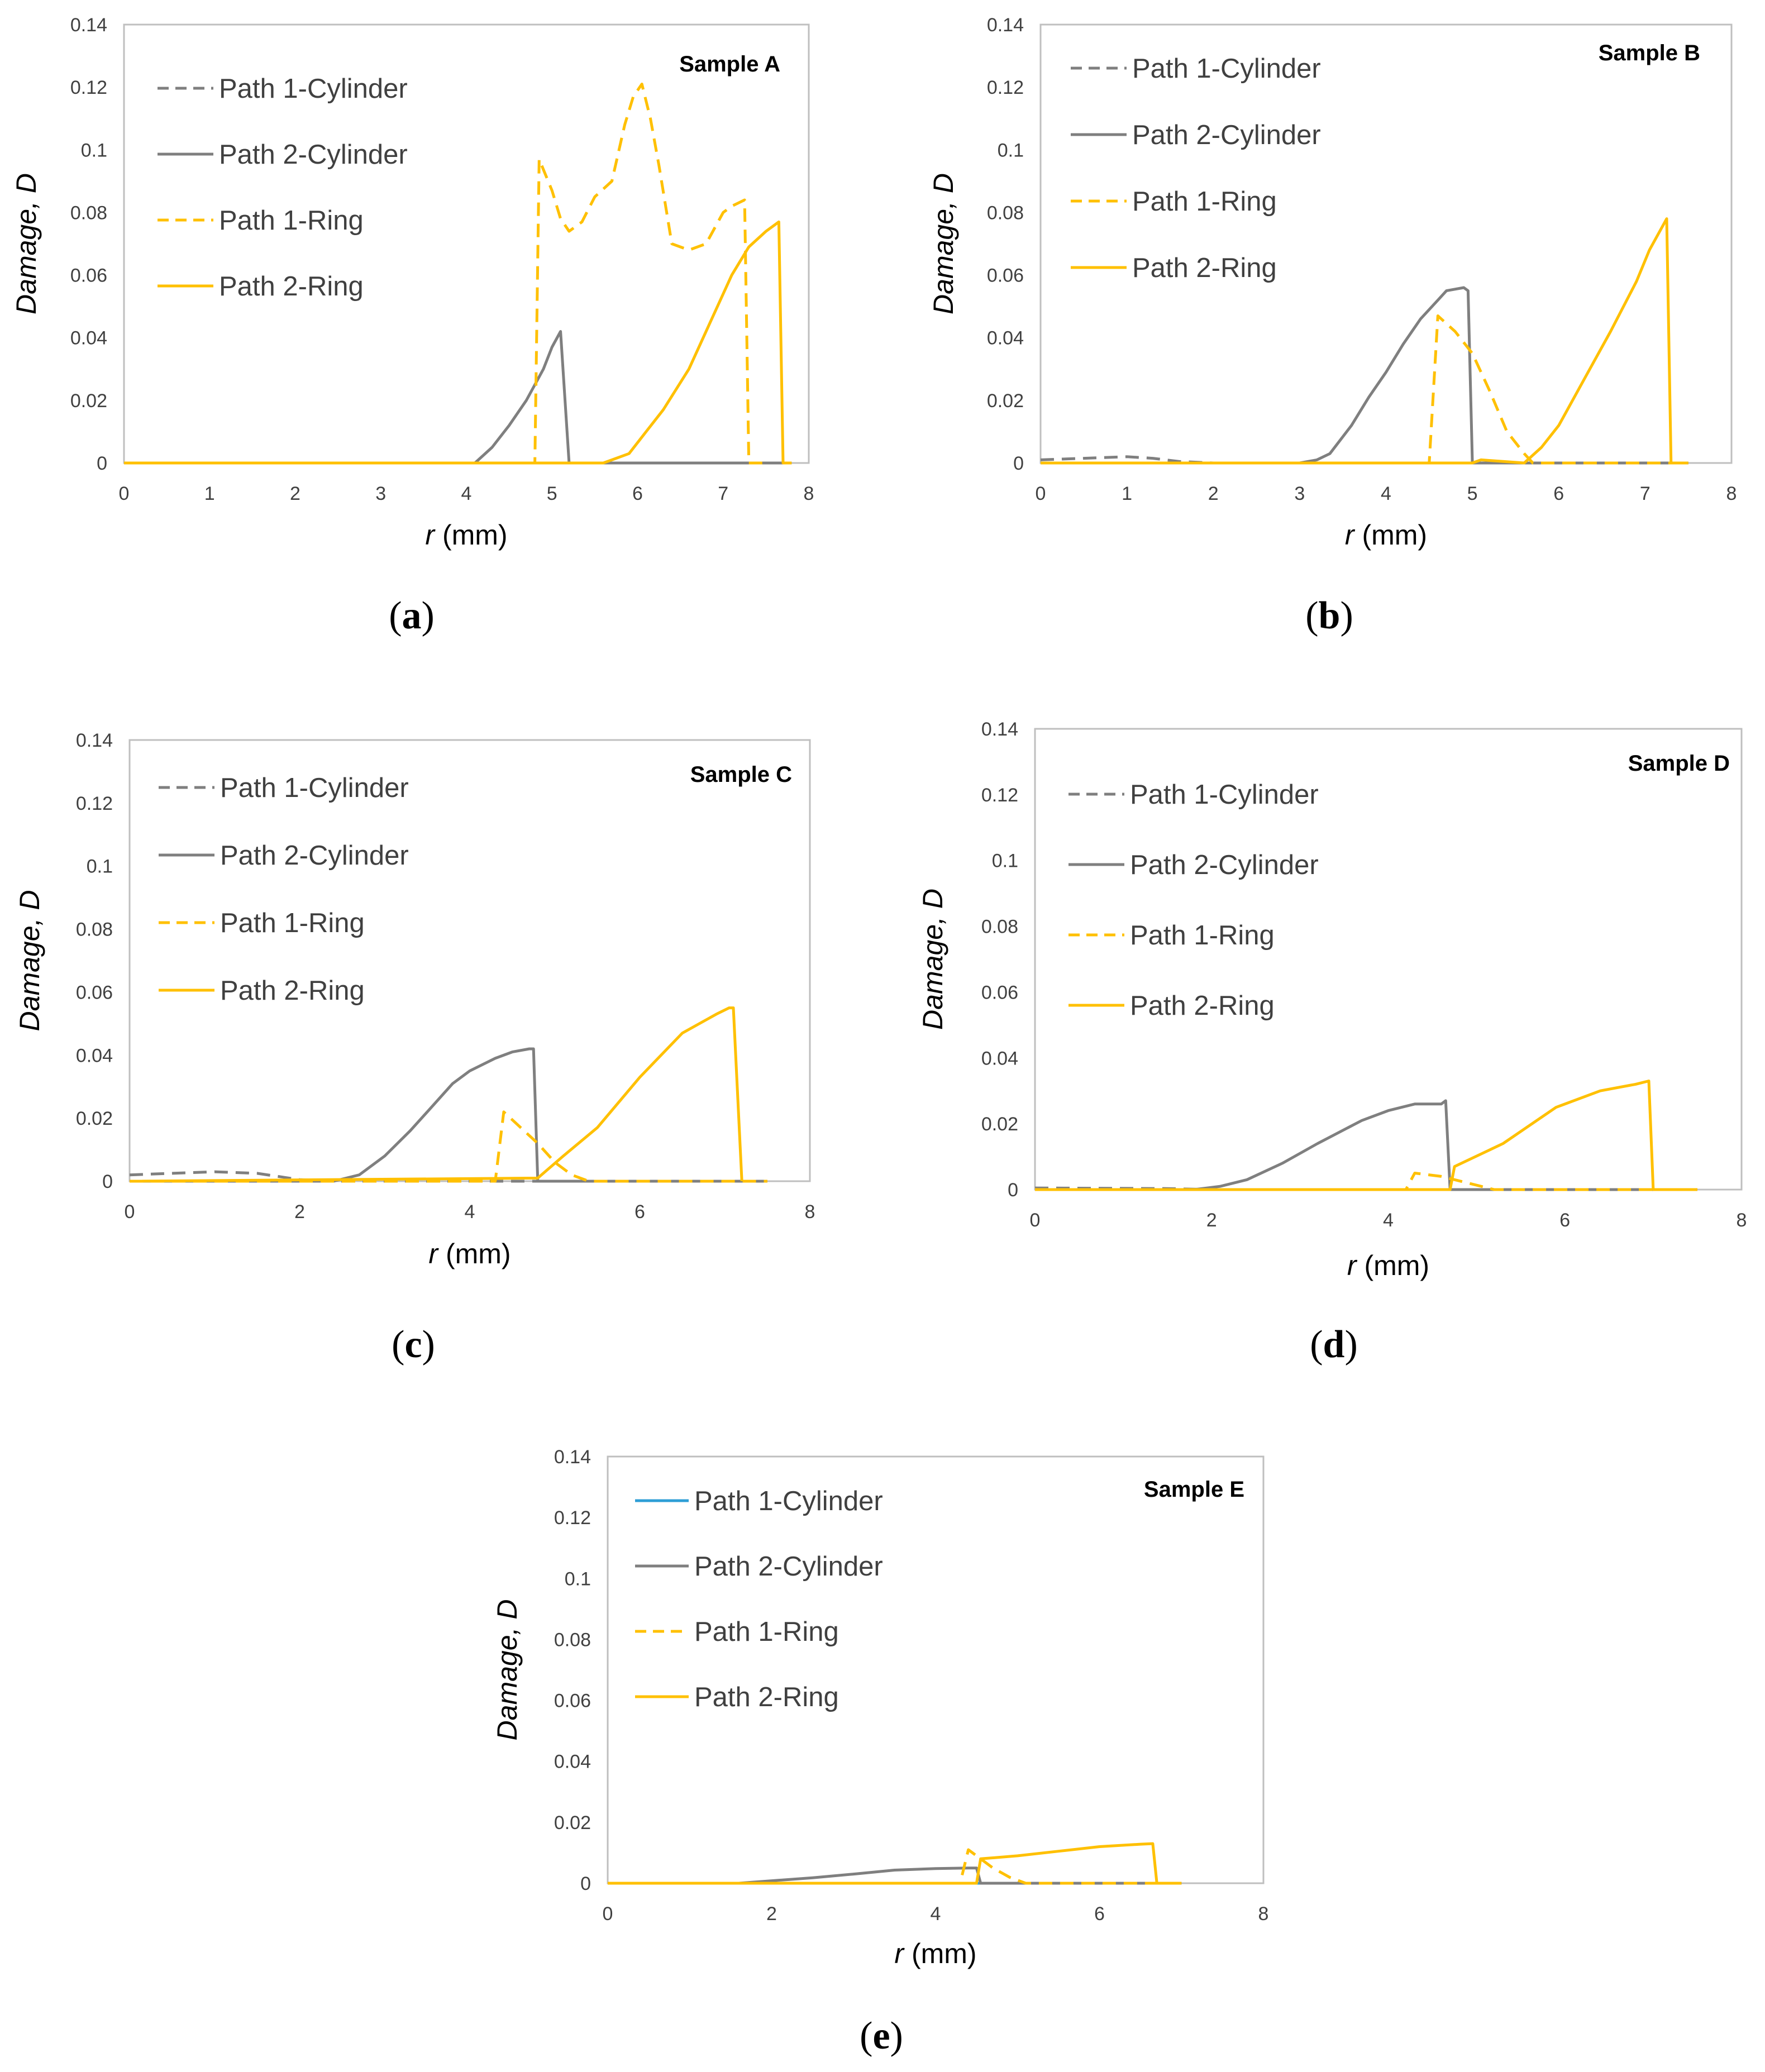 This screenshot has height=2072, width=1765. I want to click on panel-caption-letter: b, so click(1330, 615).